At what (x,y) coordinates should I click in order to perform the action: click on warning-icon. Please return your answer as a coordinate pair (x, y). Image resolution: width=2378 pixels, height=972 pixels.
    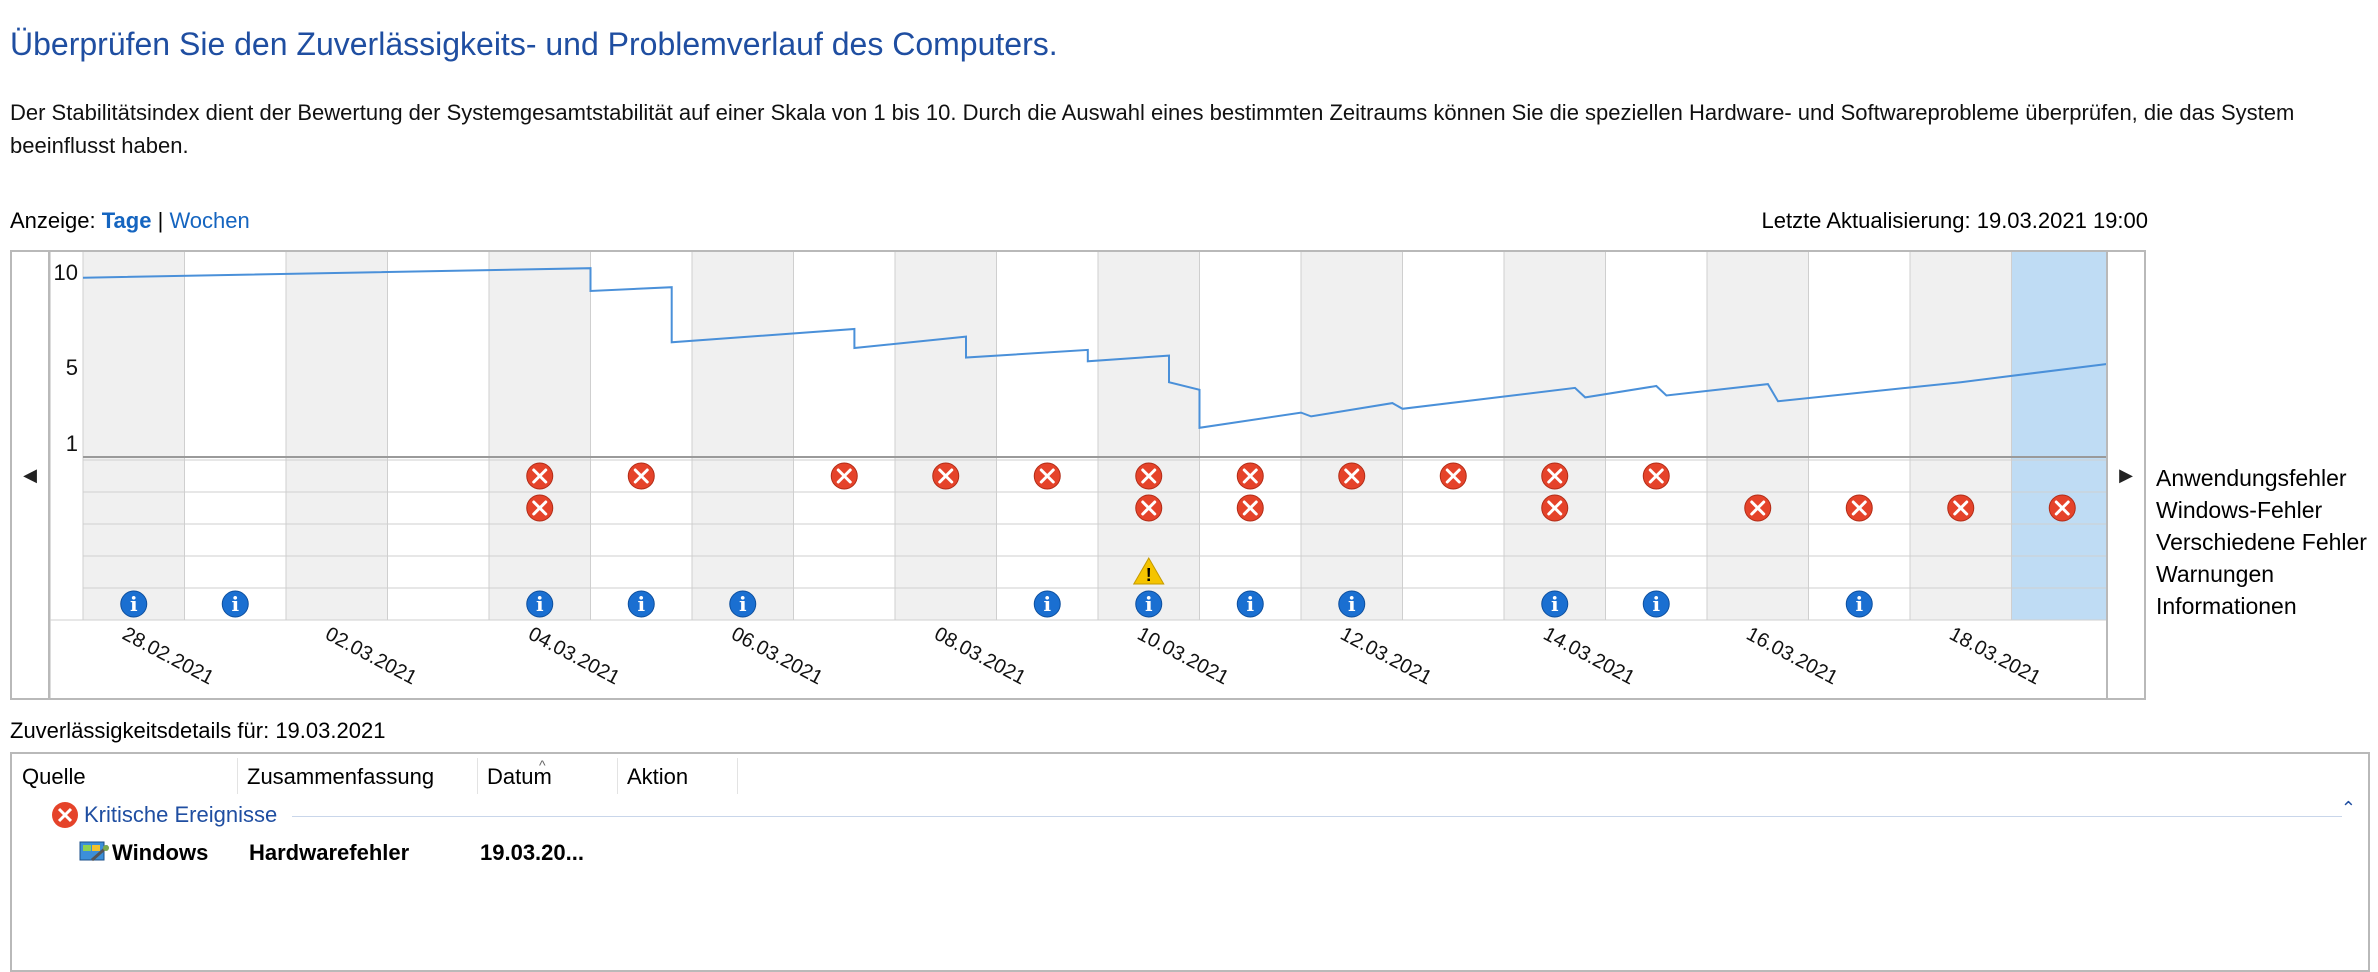
    Looking at the image, I should click on (1148, 570).